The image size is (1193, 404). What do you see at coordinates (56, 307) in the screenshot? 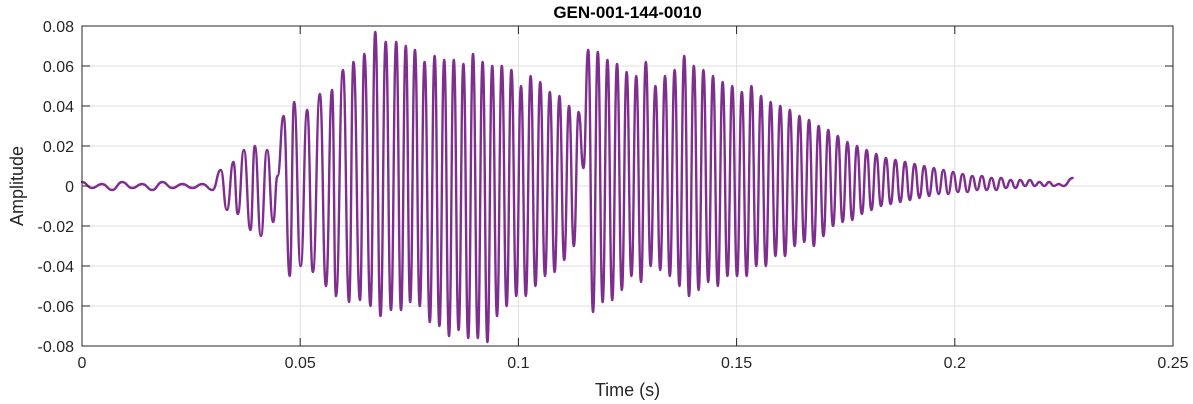
I see `y-tick-label: -0.06` at bounding box center [56, 307].